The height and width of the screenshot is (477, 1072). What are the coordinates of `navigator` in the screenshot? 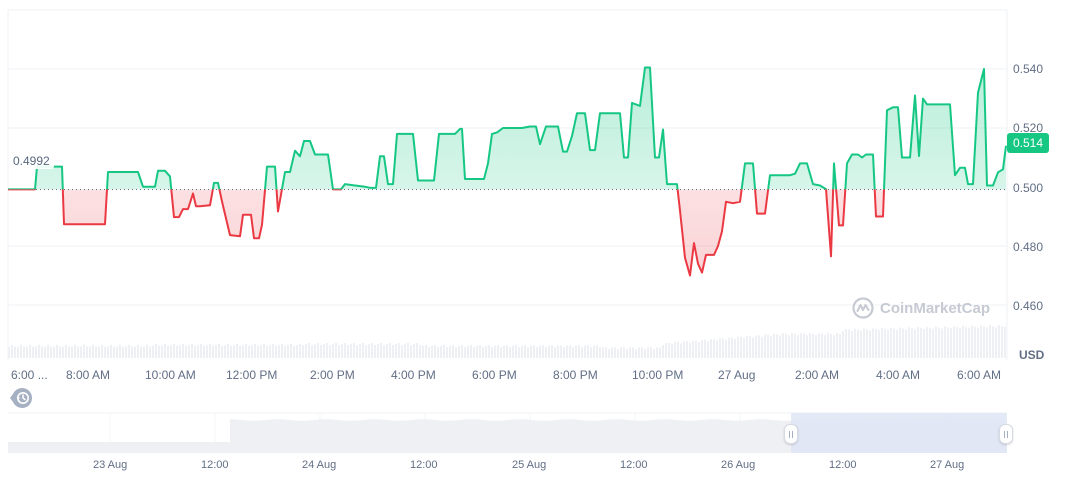 It's located at (507, 432).